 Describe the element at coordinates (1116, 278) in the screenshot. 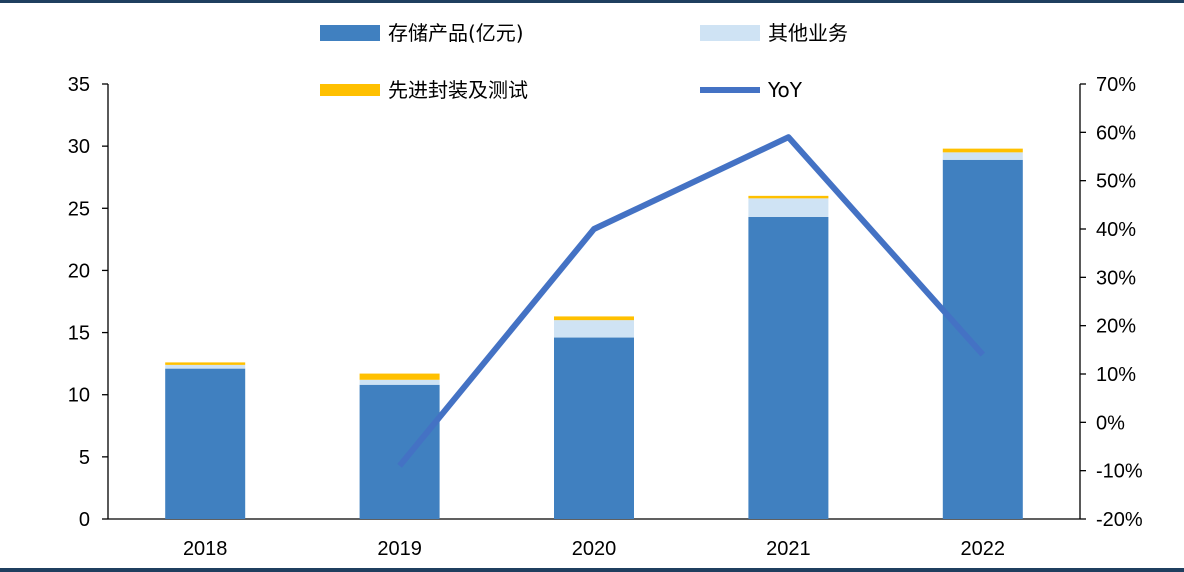

I see `right-tick-label: 30%` at that location.